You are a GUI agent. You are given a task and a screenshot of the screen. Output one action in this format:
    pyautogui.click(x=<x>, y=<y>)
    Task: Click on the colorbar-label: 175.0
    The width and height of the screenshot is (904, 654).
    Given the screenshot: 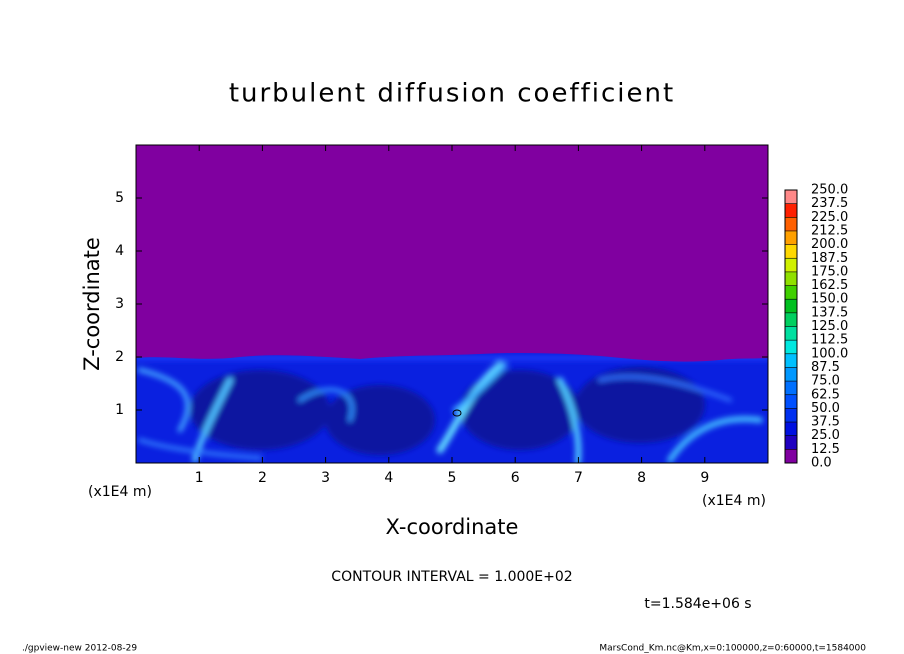 What is the action you would take?
    pyautogui.click(x=829, y=271)
    